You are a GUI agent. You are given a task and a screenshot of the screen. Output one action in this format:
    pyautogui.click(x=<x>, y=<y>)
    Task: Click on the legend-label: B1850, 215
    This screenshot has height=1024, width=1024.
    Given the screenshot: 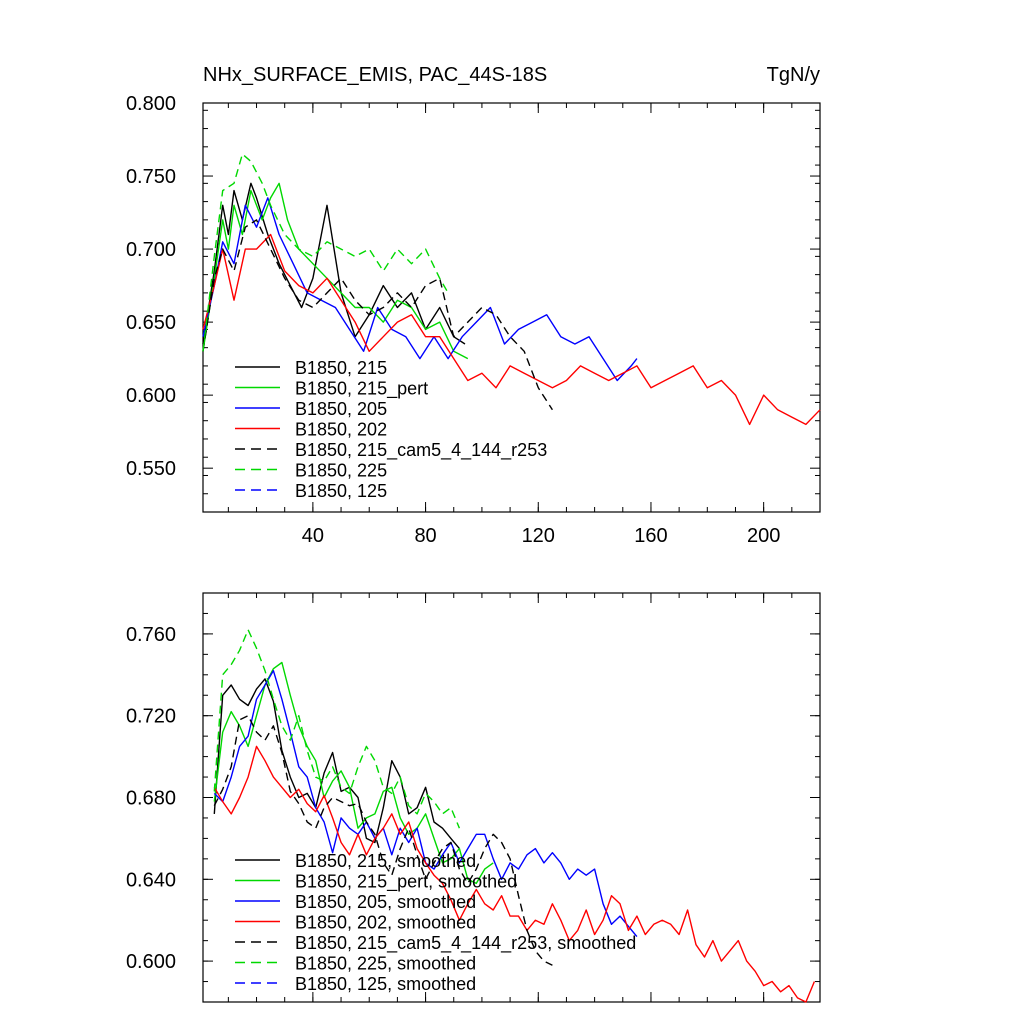 What is the action you would take?
    pyautogui.click(x=341, y=368)
    